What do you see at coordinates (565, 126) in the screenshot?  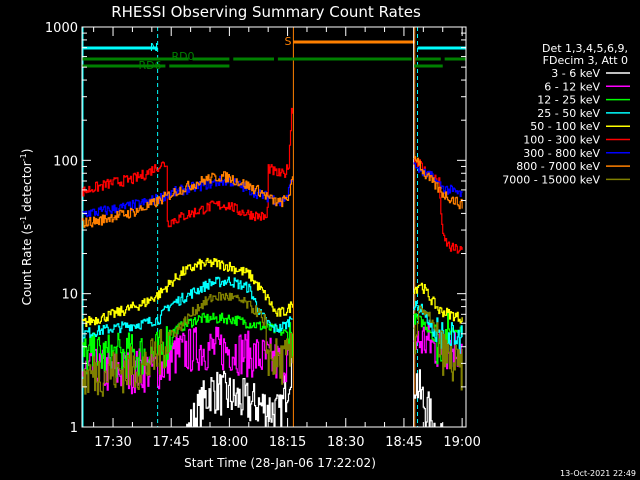 I see `legend-label-5: 50 - 100 keV` at bounding box center [565, 126].